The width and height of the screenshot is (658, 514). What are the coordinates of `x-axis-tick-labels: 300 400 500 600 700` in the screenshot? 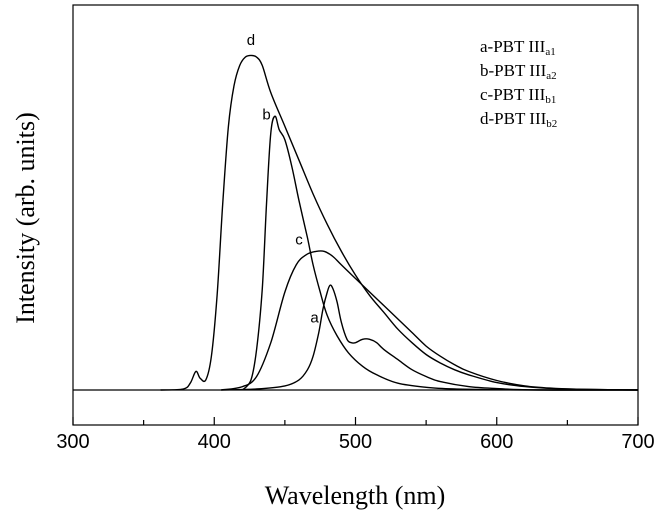 It's located at (355, 442).